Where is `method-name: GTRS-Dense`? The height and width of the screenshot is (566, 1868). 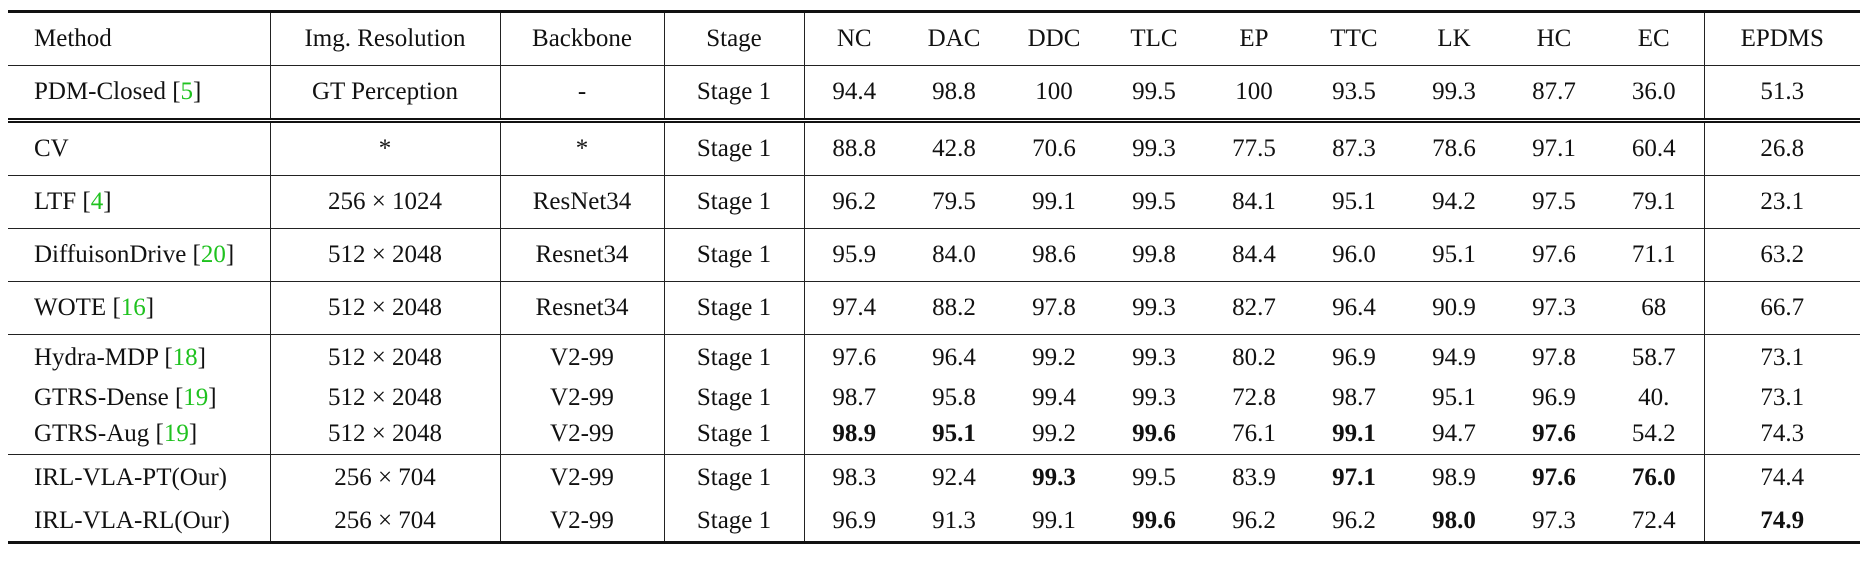
method-name: GTRS-Dense is located at coordinates (101, 397).